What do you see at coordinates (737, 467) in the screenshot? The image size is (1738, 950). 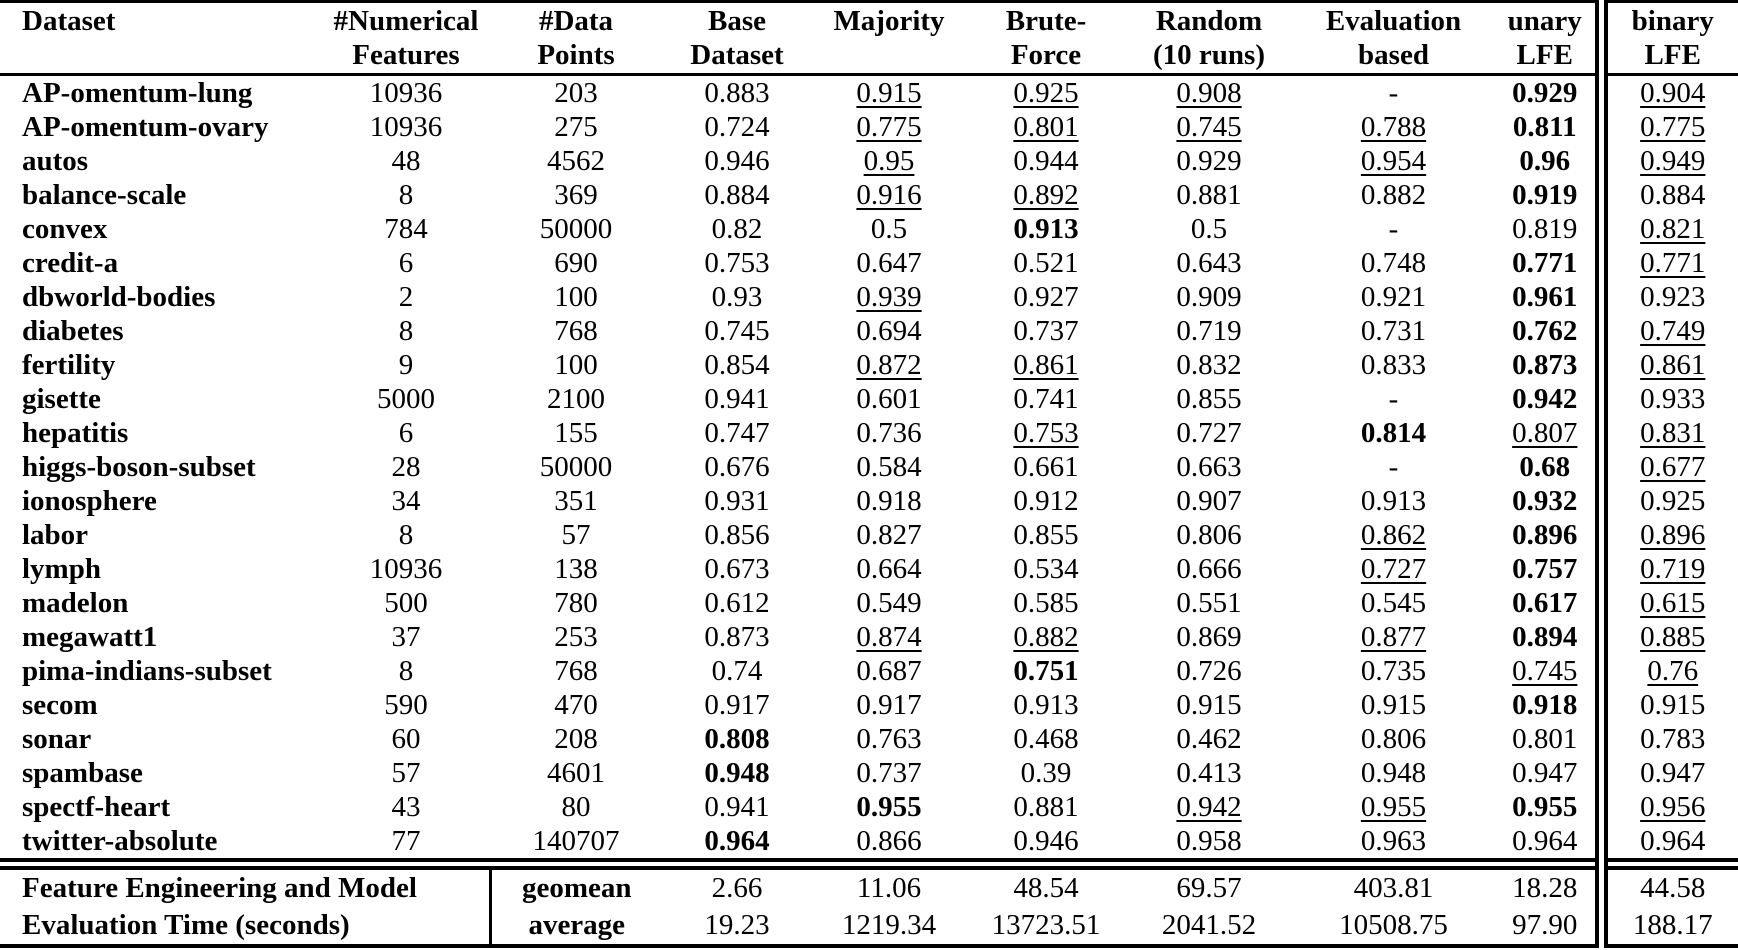 I see `result-cell: 0.676` at bounding box center [737, 467].